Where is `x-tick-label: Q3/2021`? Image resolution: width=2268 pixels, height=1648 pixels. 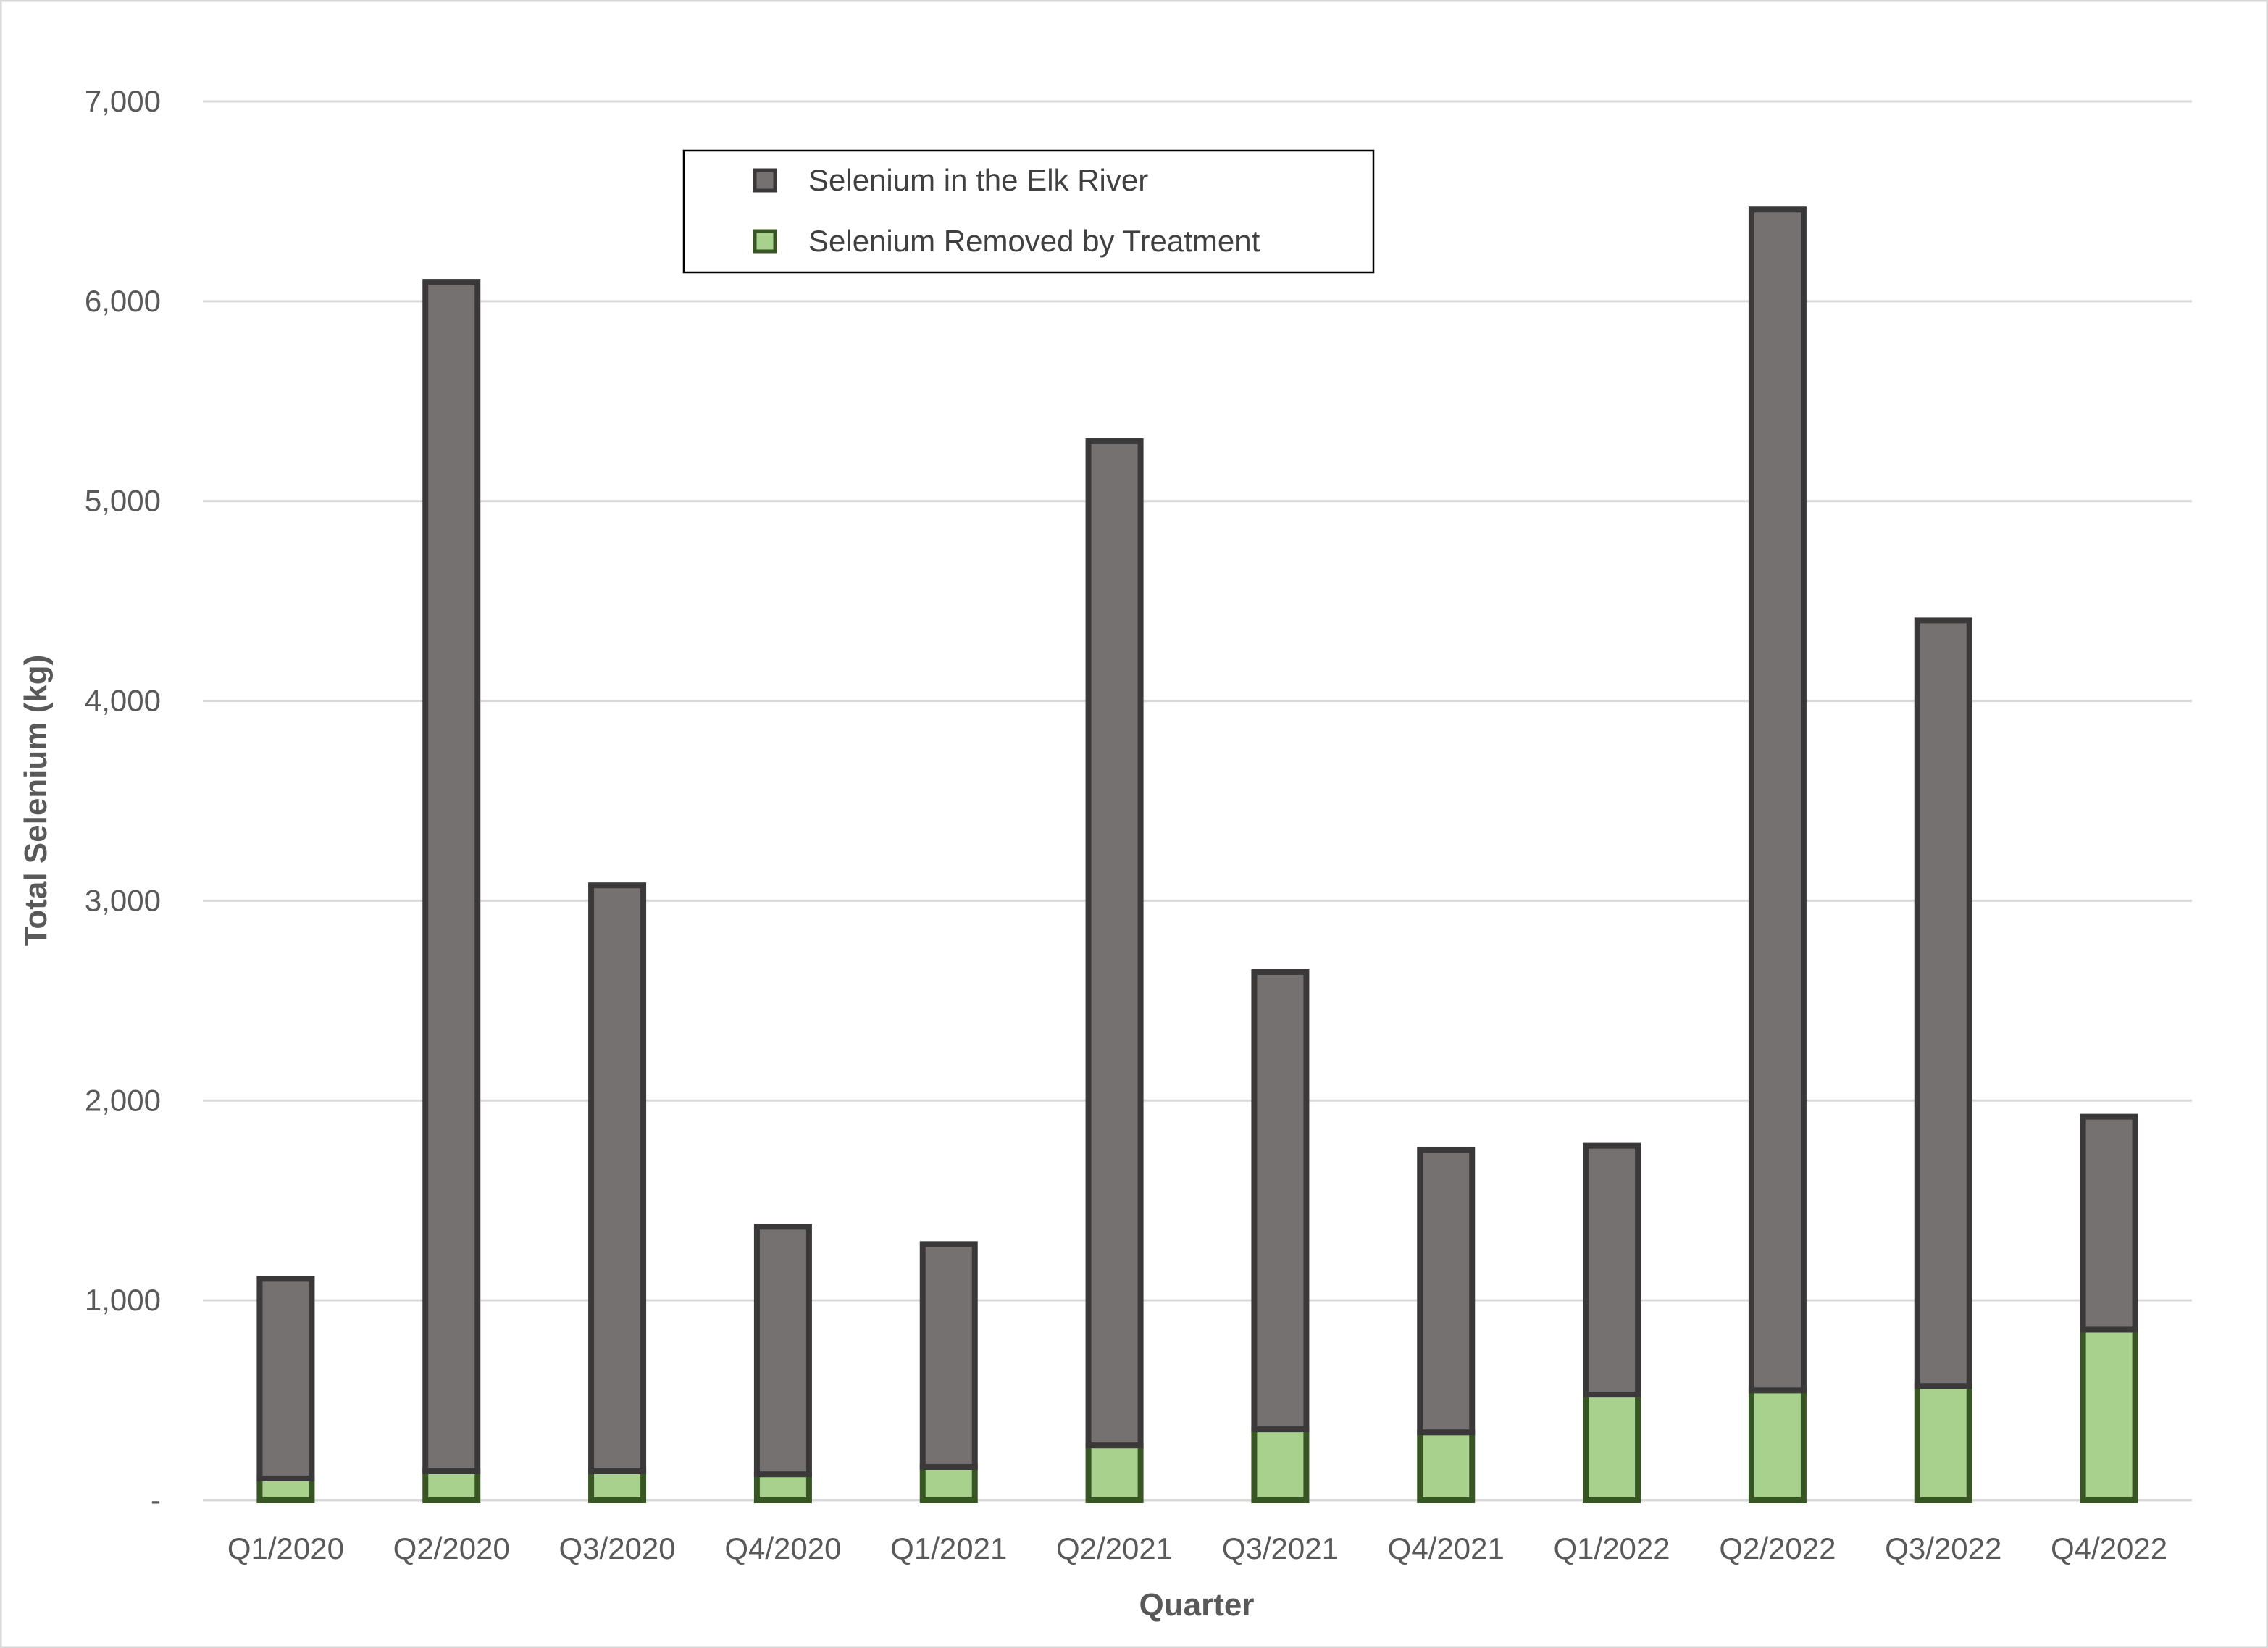 x-tick-label: Q3/2021 is located at coordinates (1281, 1548).